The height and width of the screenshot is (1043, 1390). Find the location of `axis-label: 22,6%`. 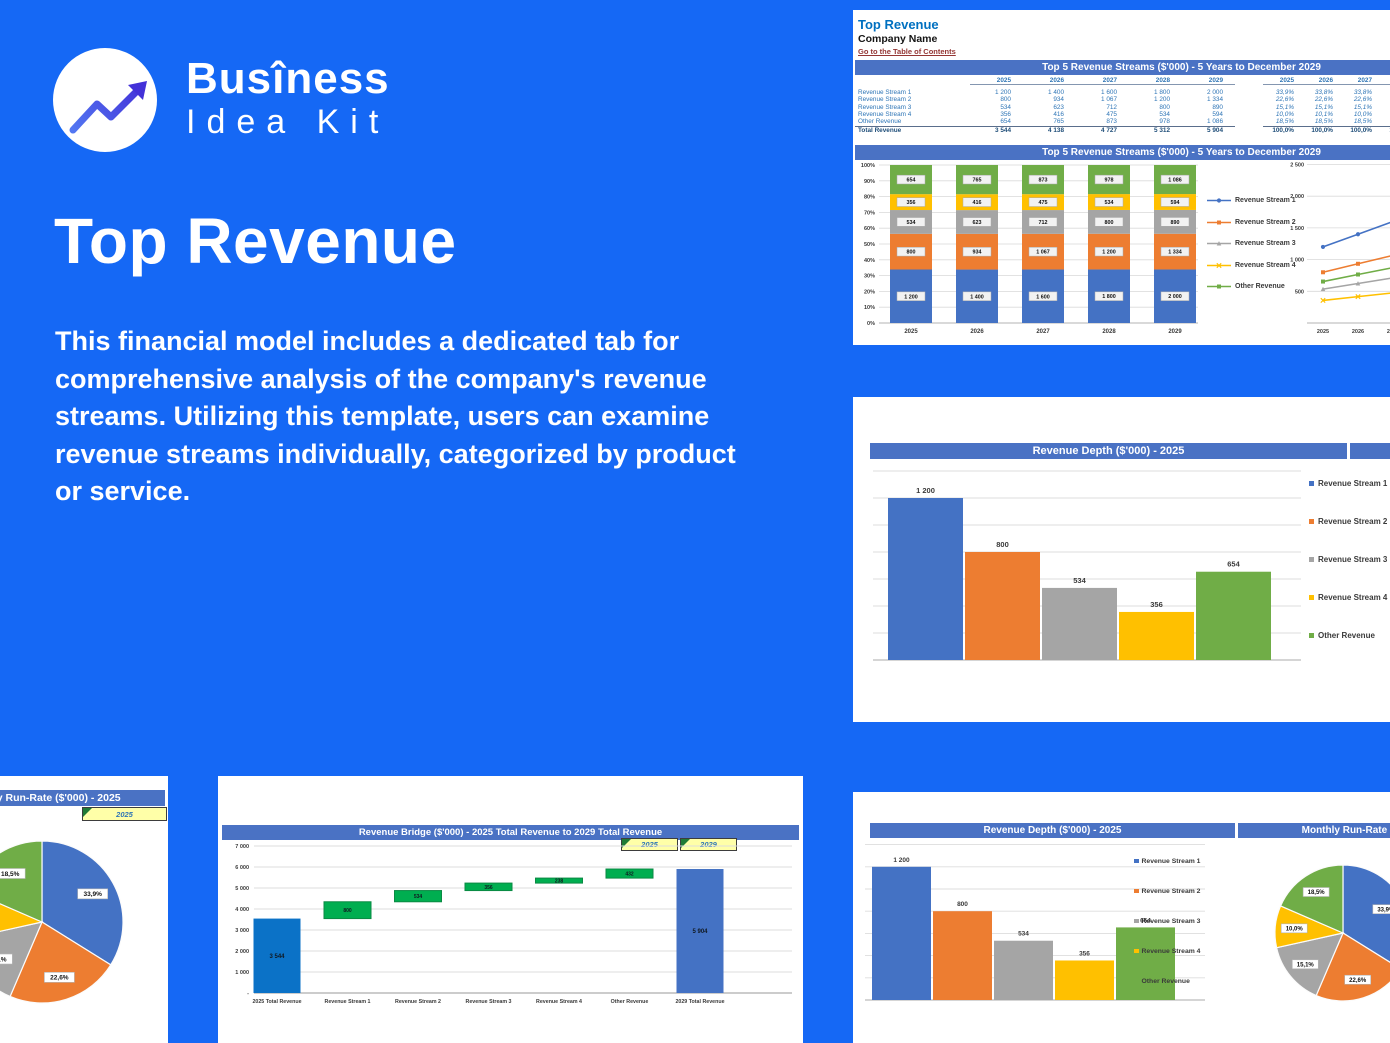

axis-label: 22,6% is located at coordinates (59, 978).